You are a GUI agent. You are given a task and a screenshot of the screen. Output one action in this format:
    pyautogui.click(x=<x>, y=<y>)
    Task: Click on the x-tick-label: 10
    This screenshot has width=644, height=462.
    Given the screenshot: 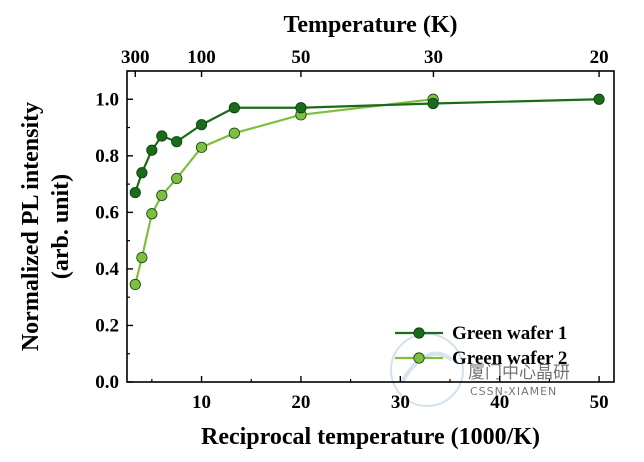 What is the action you would take?
    pyautogui.click(x=201, y=402)
    